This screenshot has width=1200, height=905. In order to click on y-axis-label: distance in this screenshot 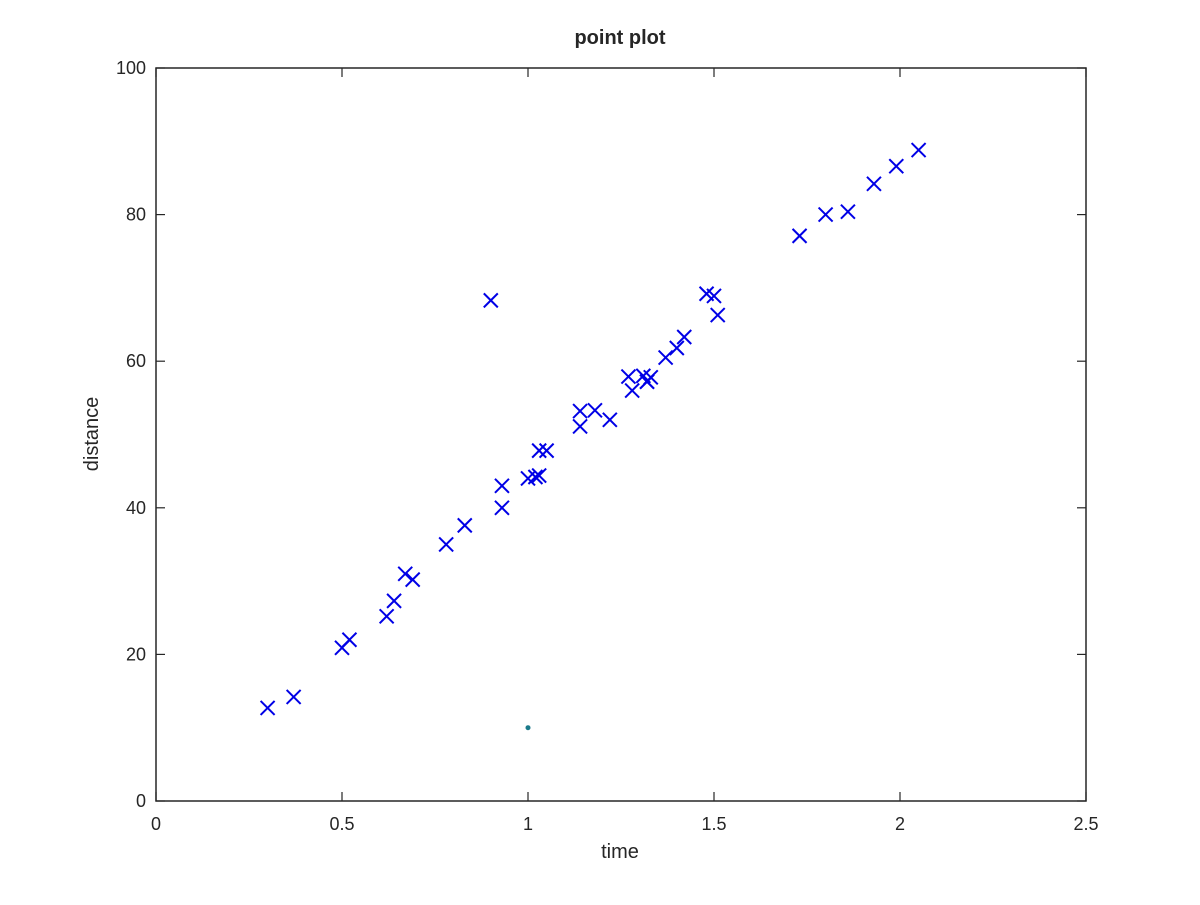, I will do `click(92, 434)`.